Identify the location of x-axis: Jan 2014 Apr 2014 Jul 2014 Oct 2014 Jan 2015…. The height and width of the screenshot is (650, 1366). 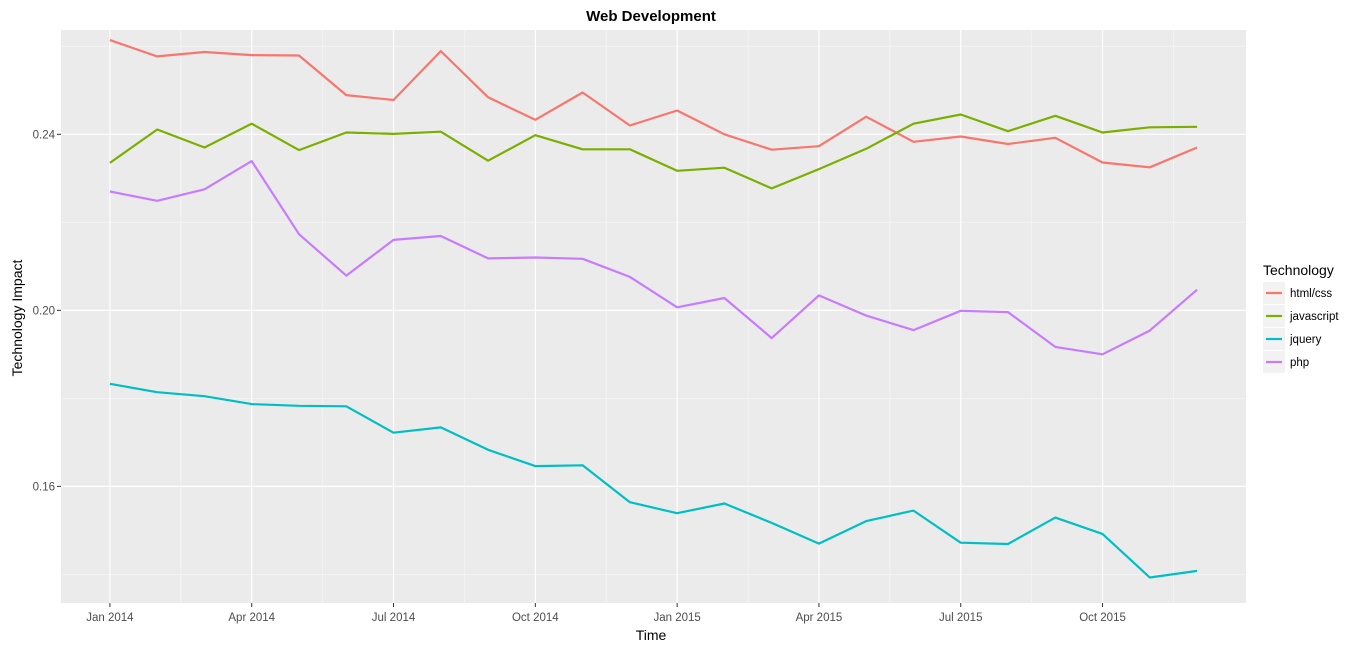
(606, 613).